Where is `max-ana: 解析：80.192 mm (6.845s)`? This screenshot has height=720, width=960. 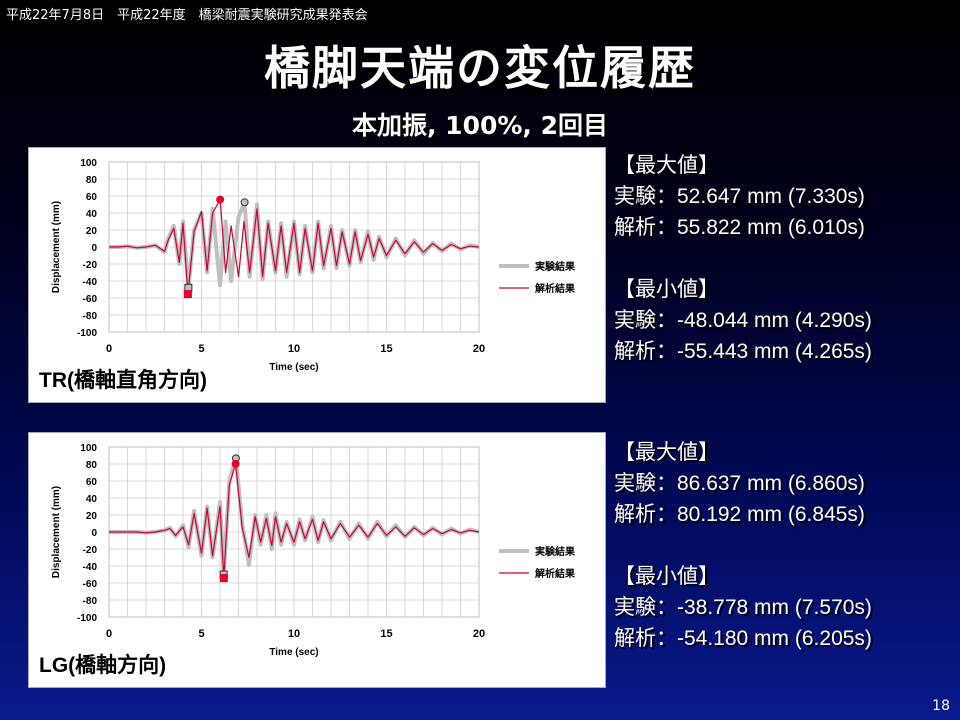
max-ana: 解析：80.192 mm (6.845s) is located at coordinates (739, 514).